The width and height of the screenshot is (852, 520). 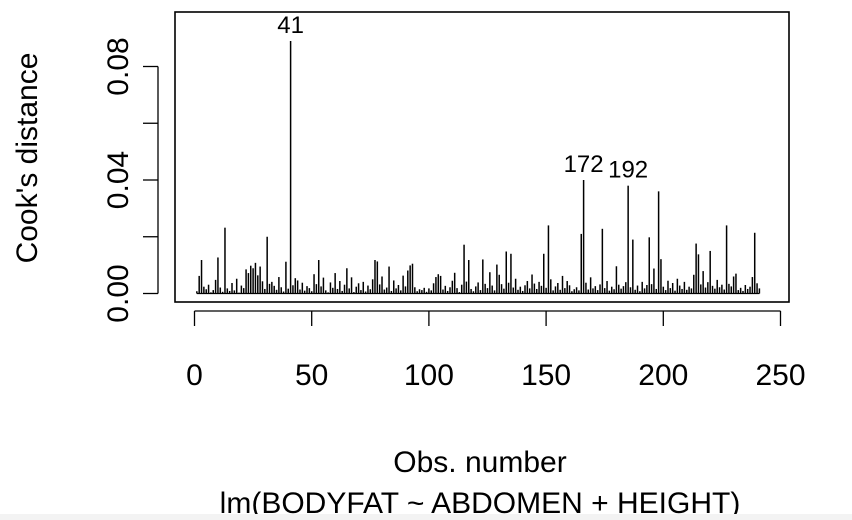 I want to click on point-label-172: 172, so click(x=584, y=164).